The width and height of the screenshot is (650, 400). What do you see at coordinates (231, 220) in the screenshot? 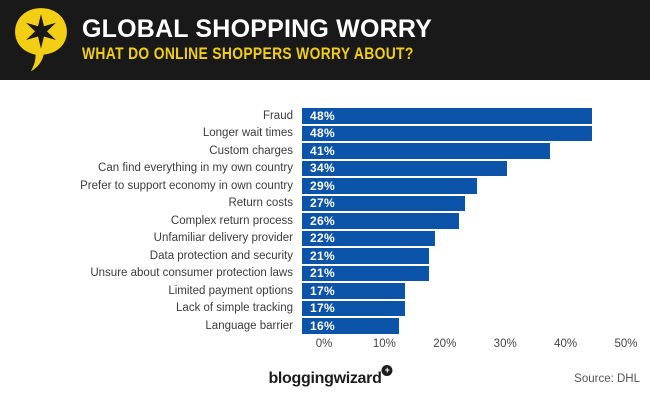
I see `category-label: Complex return process` at bounding box center [231, 220].